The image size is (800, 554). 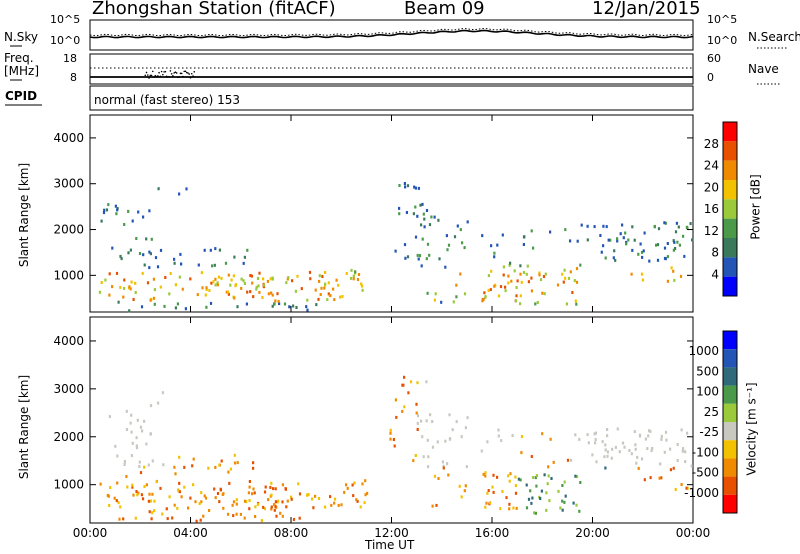 What do you see at coordinates (774, 37) in the screenshot?
I see `nsearch-label: N.Search` at bounding box center [774, 37].